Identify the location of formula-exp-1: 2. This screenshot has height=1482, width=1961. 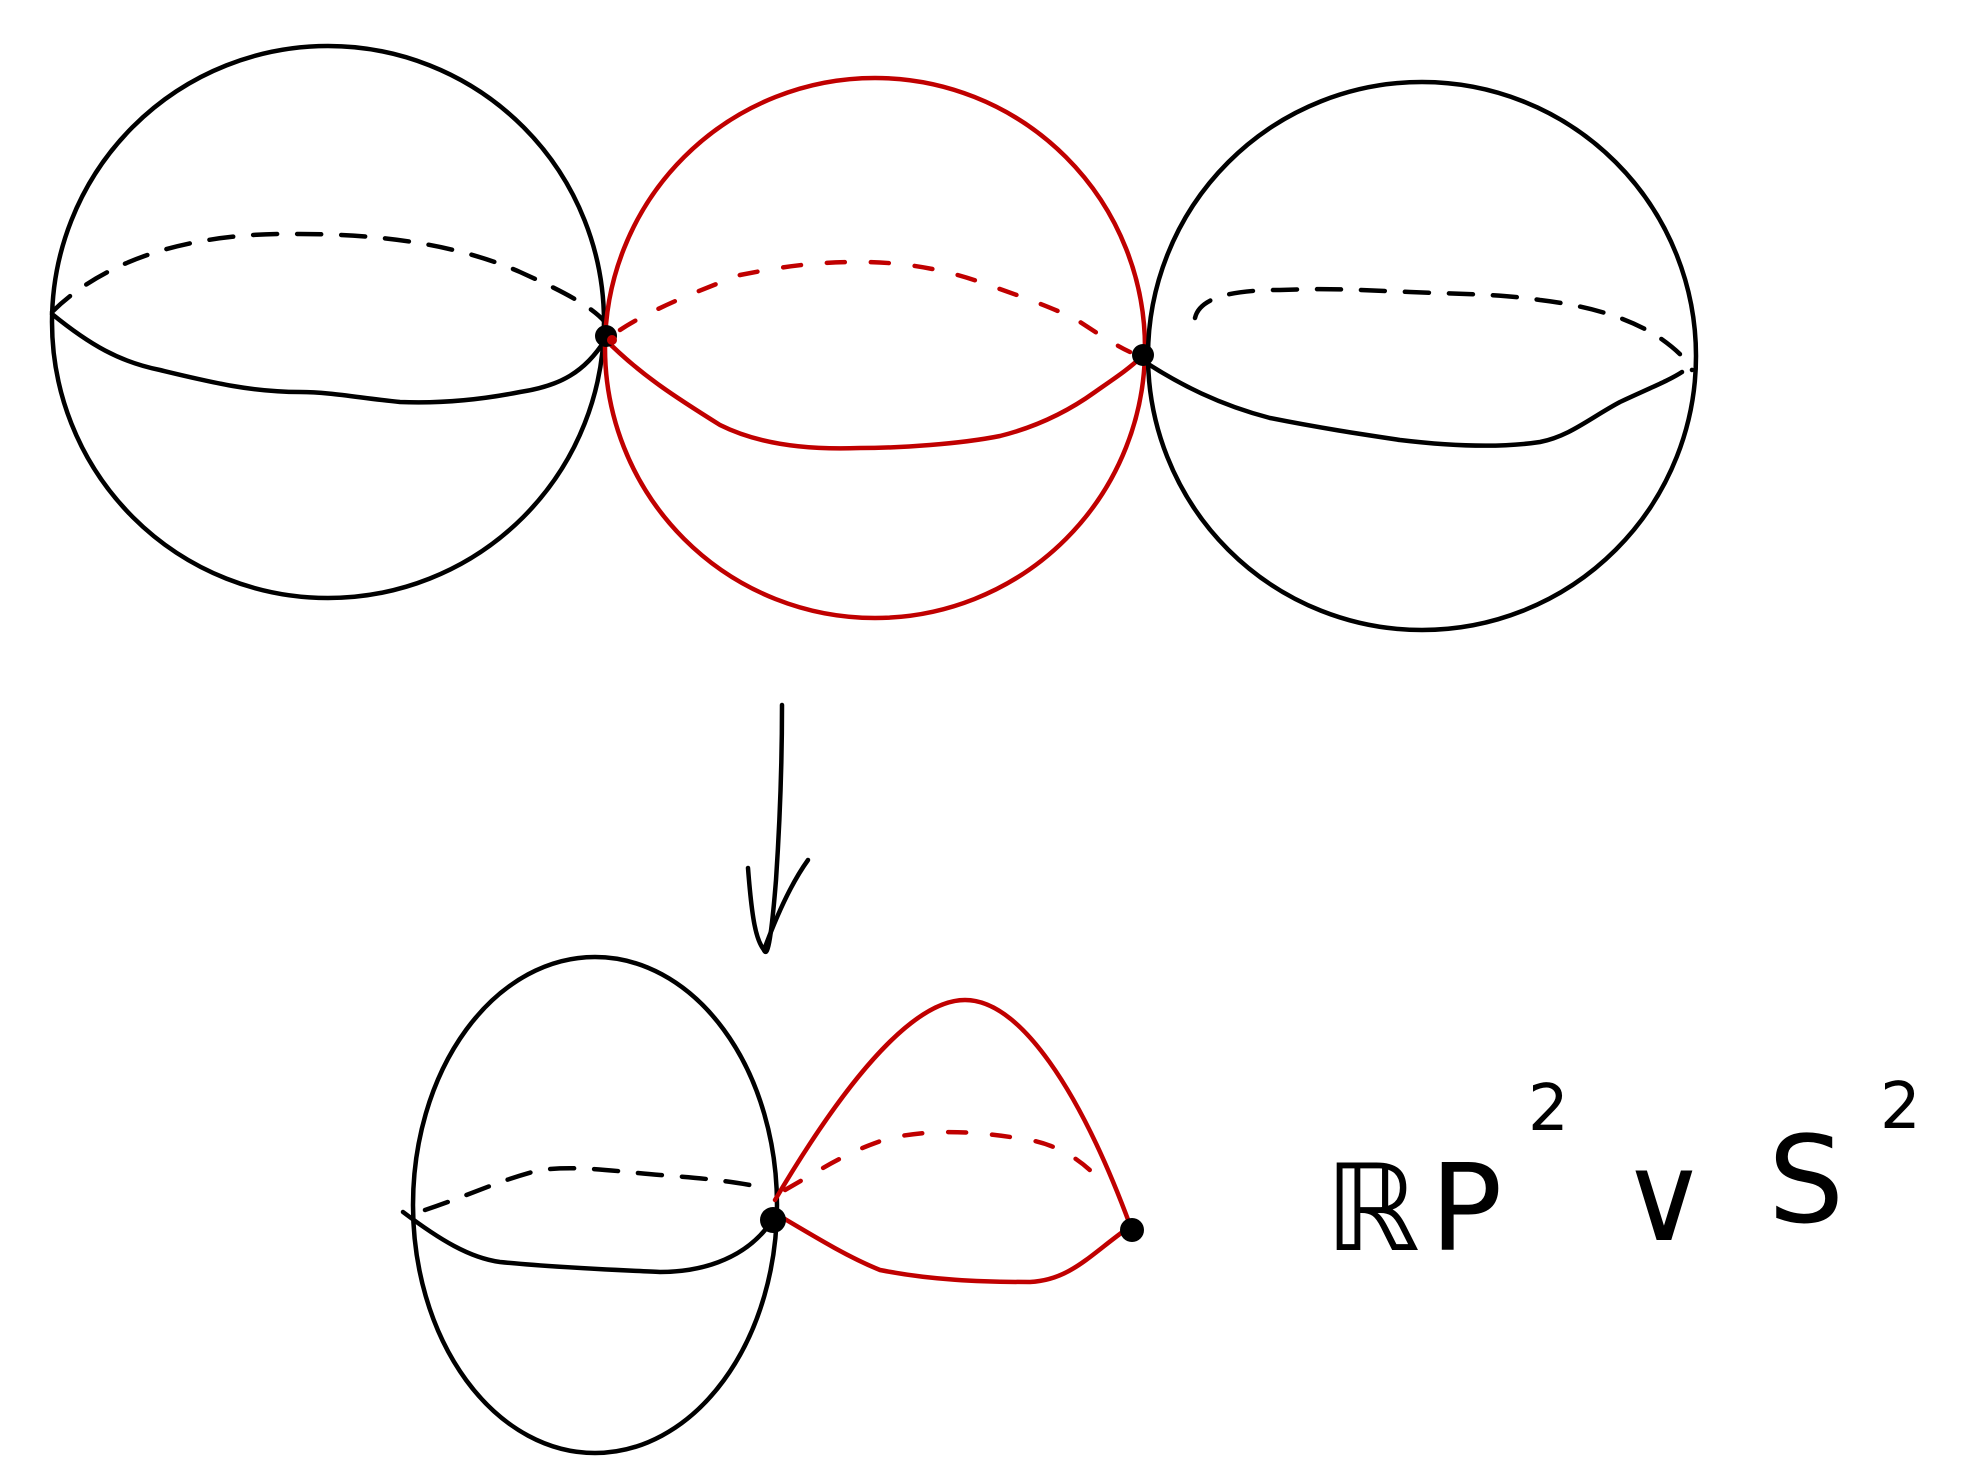
(1548, 1109).